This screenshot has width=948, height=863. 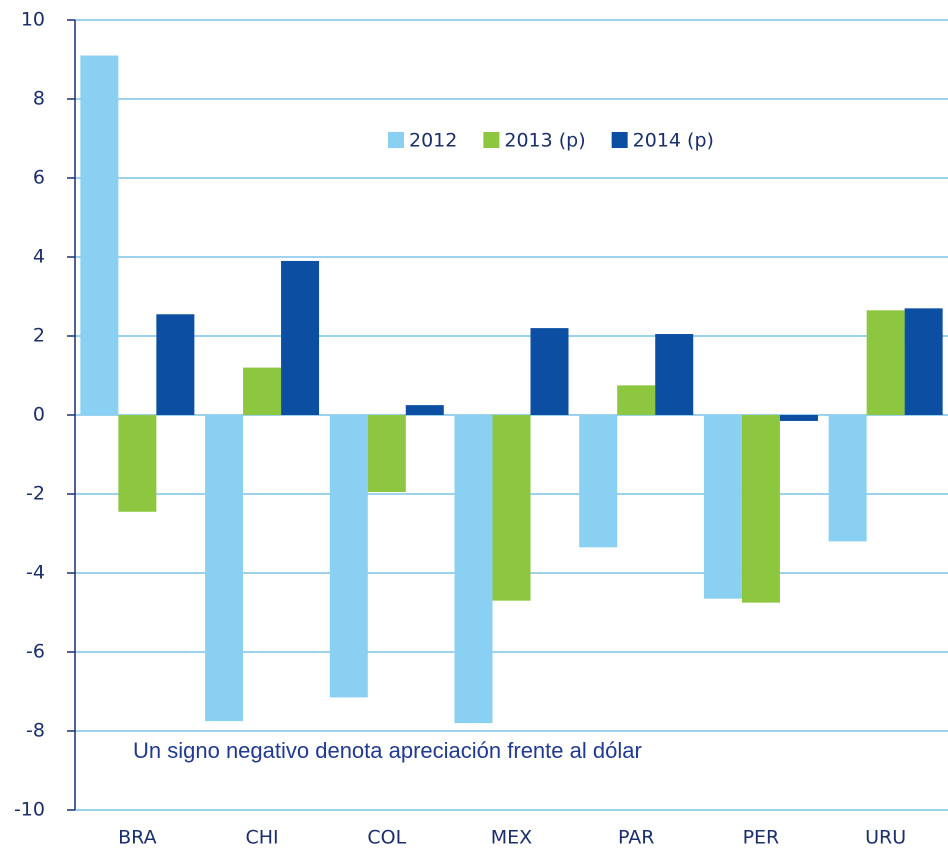 I want to click on legend-label: 2014 (p), so click(x=673, y=141).